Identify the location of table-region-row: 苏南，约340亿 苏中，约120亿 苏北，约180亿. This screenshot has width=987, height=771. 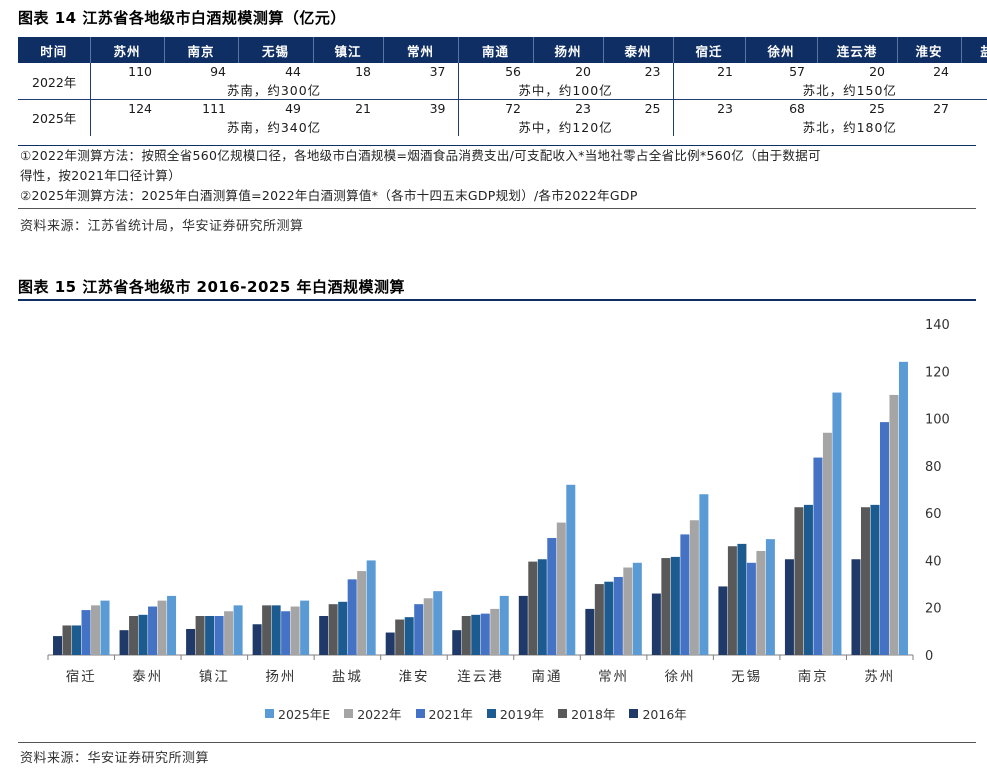
(502, 126).